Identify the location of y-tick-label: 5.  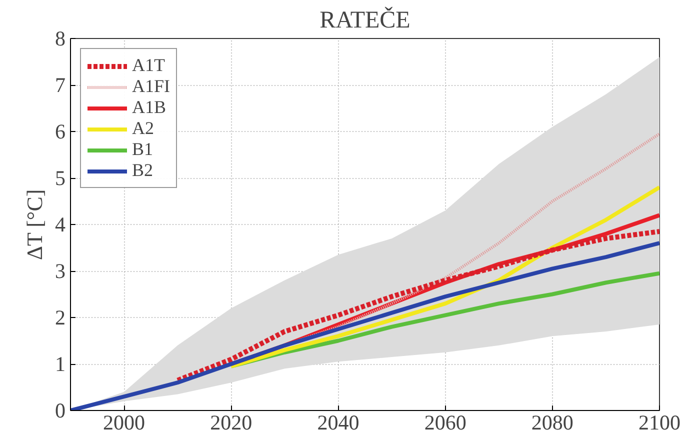
(60, 178).